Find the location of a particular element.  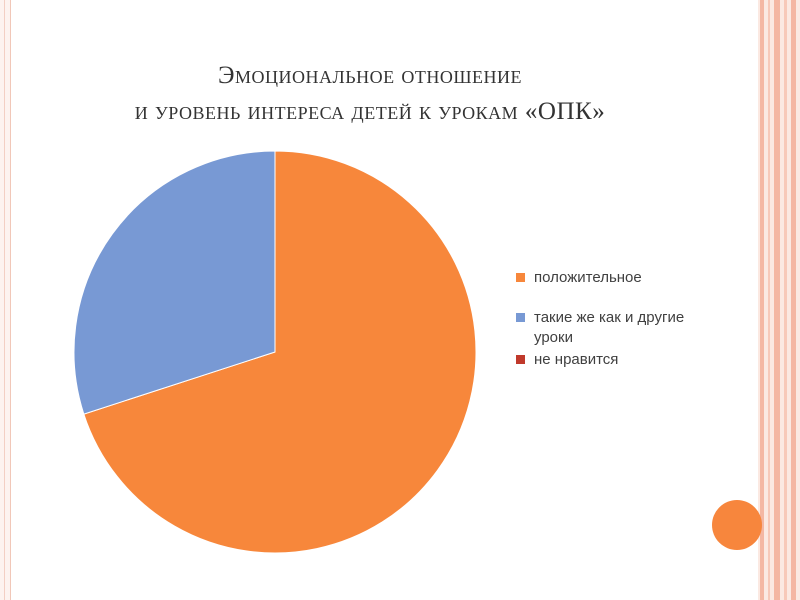

legend-label: такие же как и другие уроки is located at coordinates (609, 327).